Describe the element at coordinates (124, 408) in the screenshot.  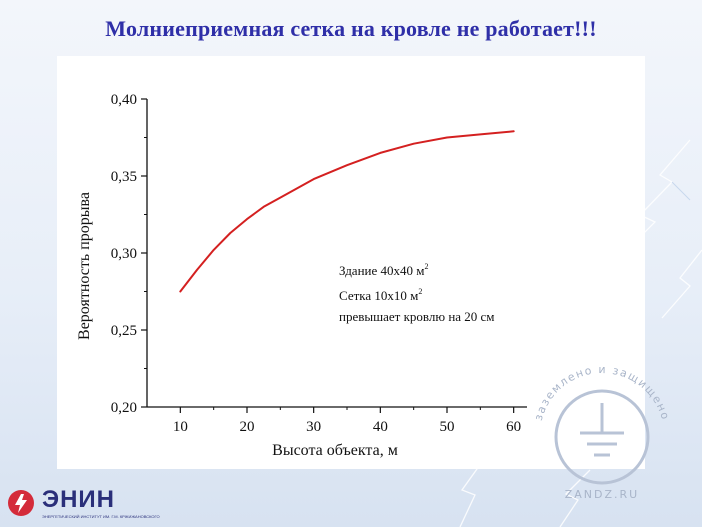
I see `y-tick-label: 0,20` at that location.